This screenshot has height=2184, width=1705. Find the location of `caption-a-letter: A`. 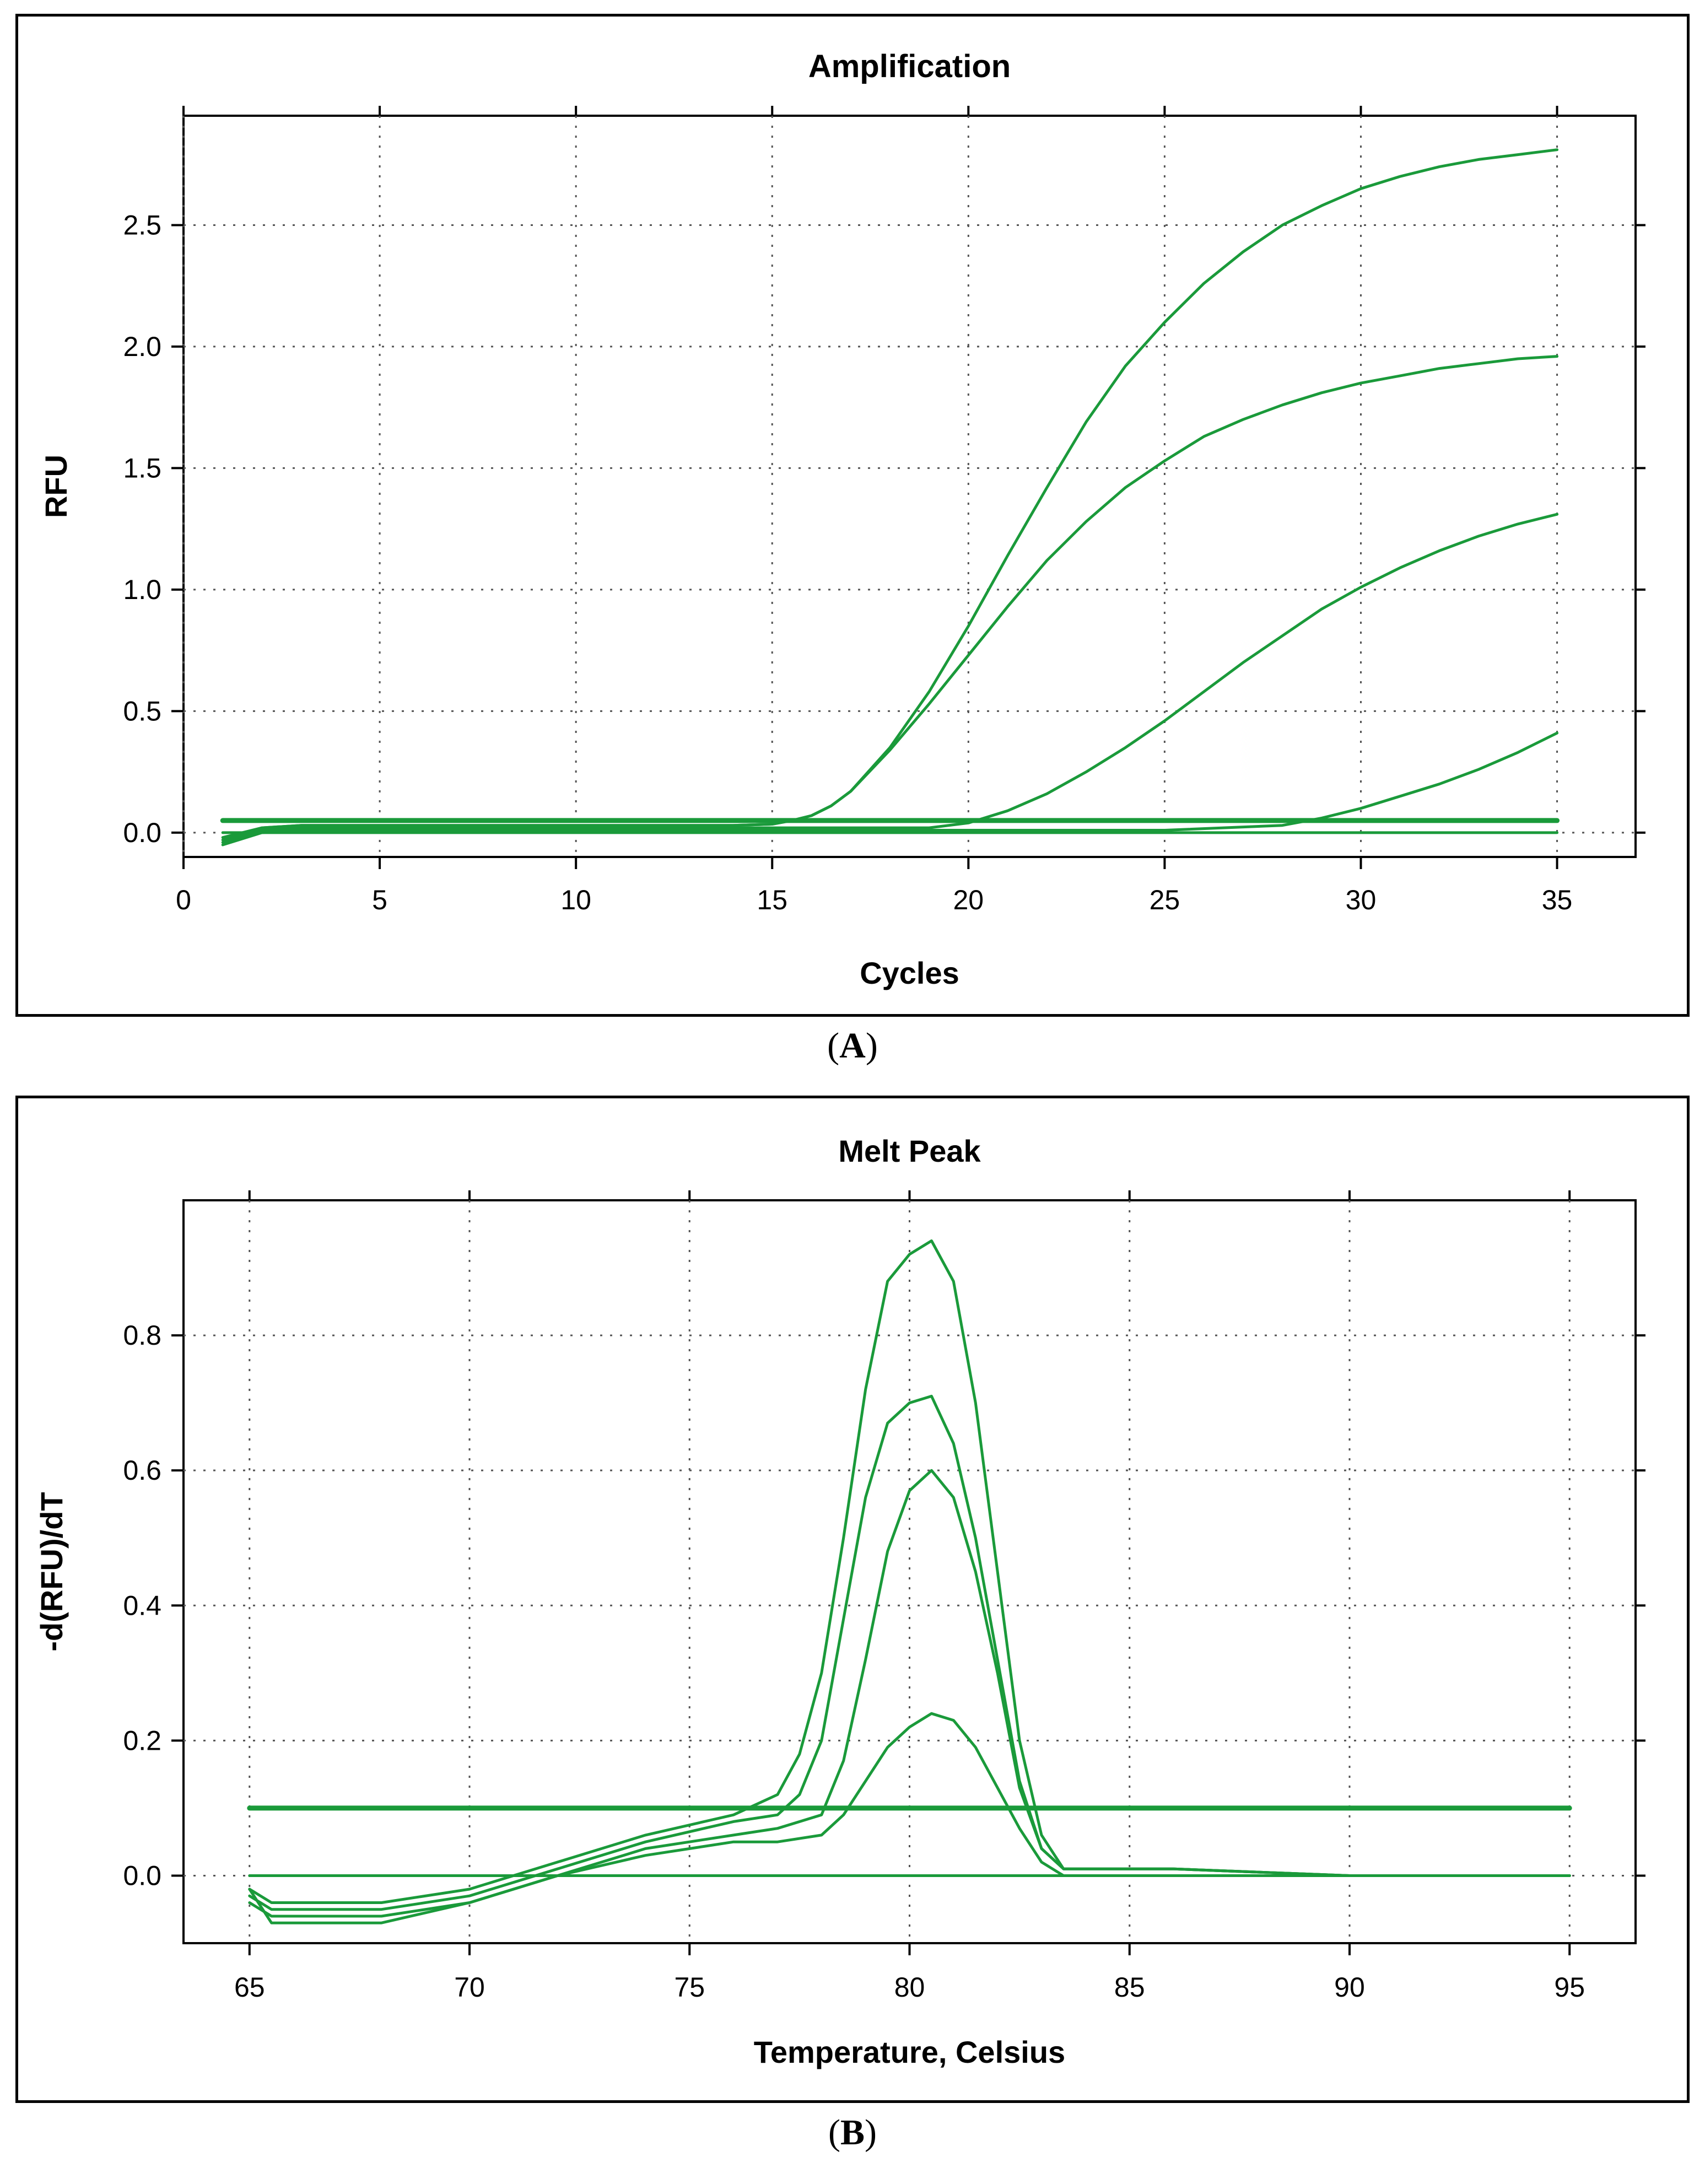

caption-a-letter: A is located at coordinates (853, 1046).